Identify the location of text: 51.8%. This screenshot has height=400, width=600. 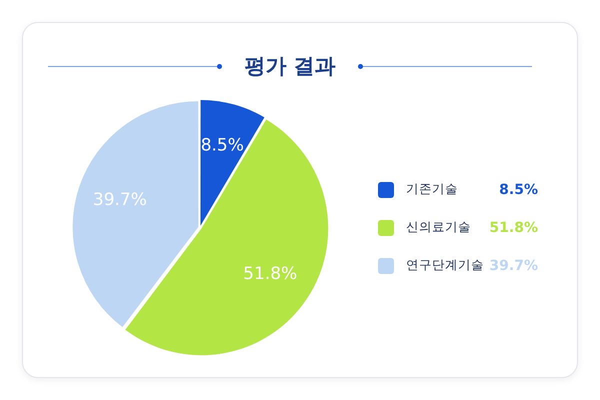
(513, 228).